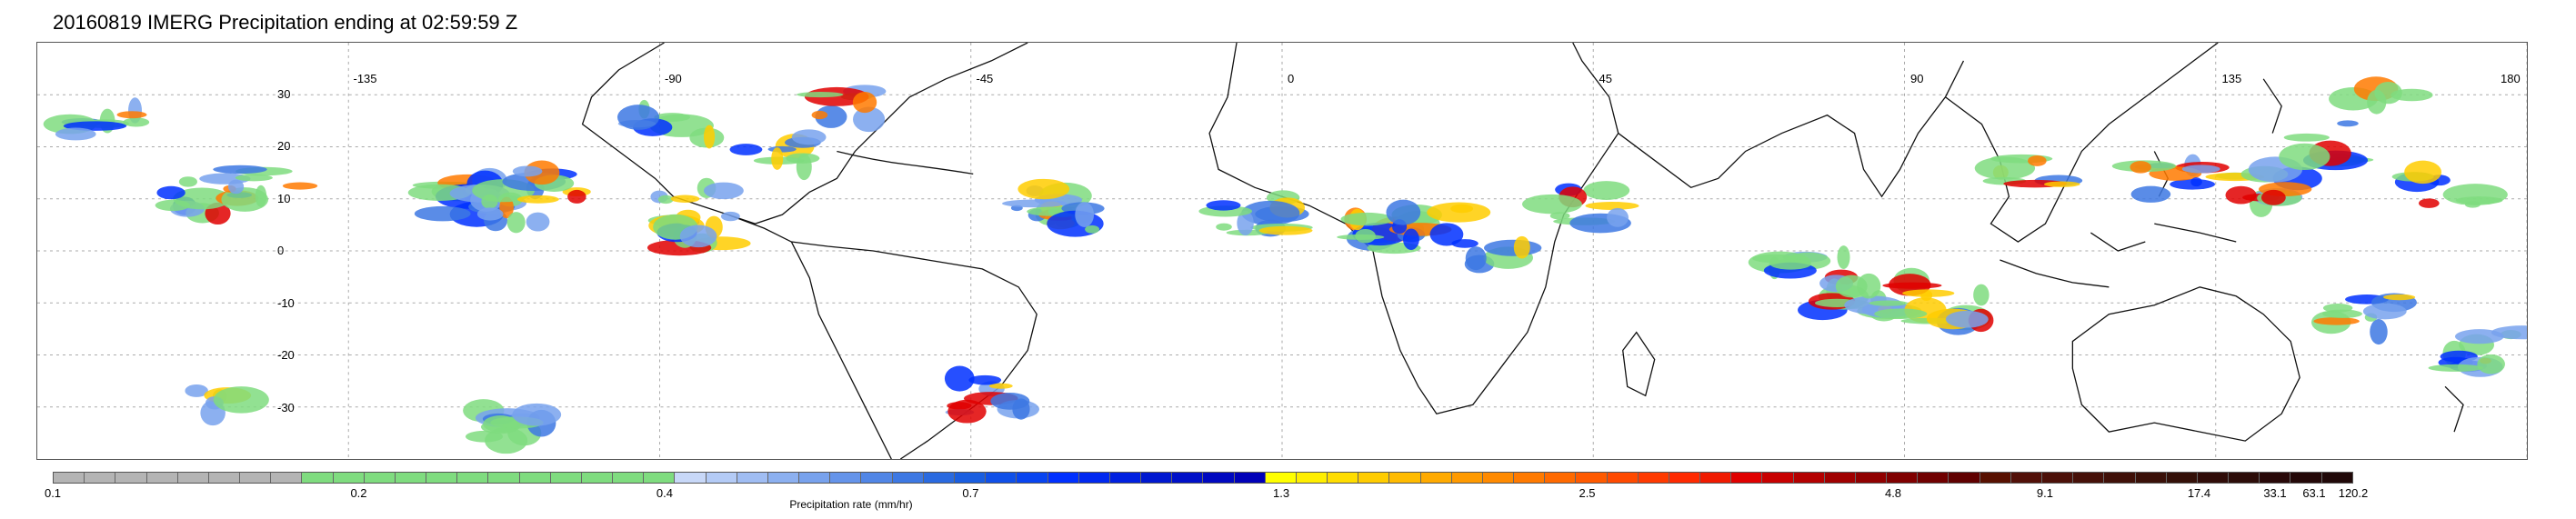 This screenshot has width=2576, height=519. What do you see at coordinates (1606, 78) in the screenshot?
I see `longitude-label: 45` at bounding box center [1606, 78].